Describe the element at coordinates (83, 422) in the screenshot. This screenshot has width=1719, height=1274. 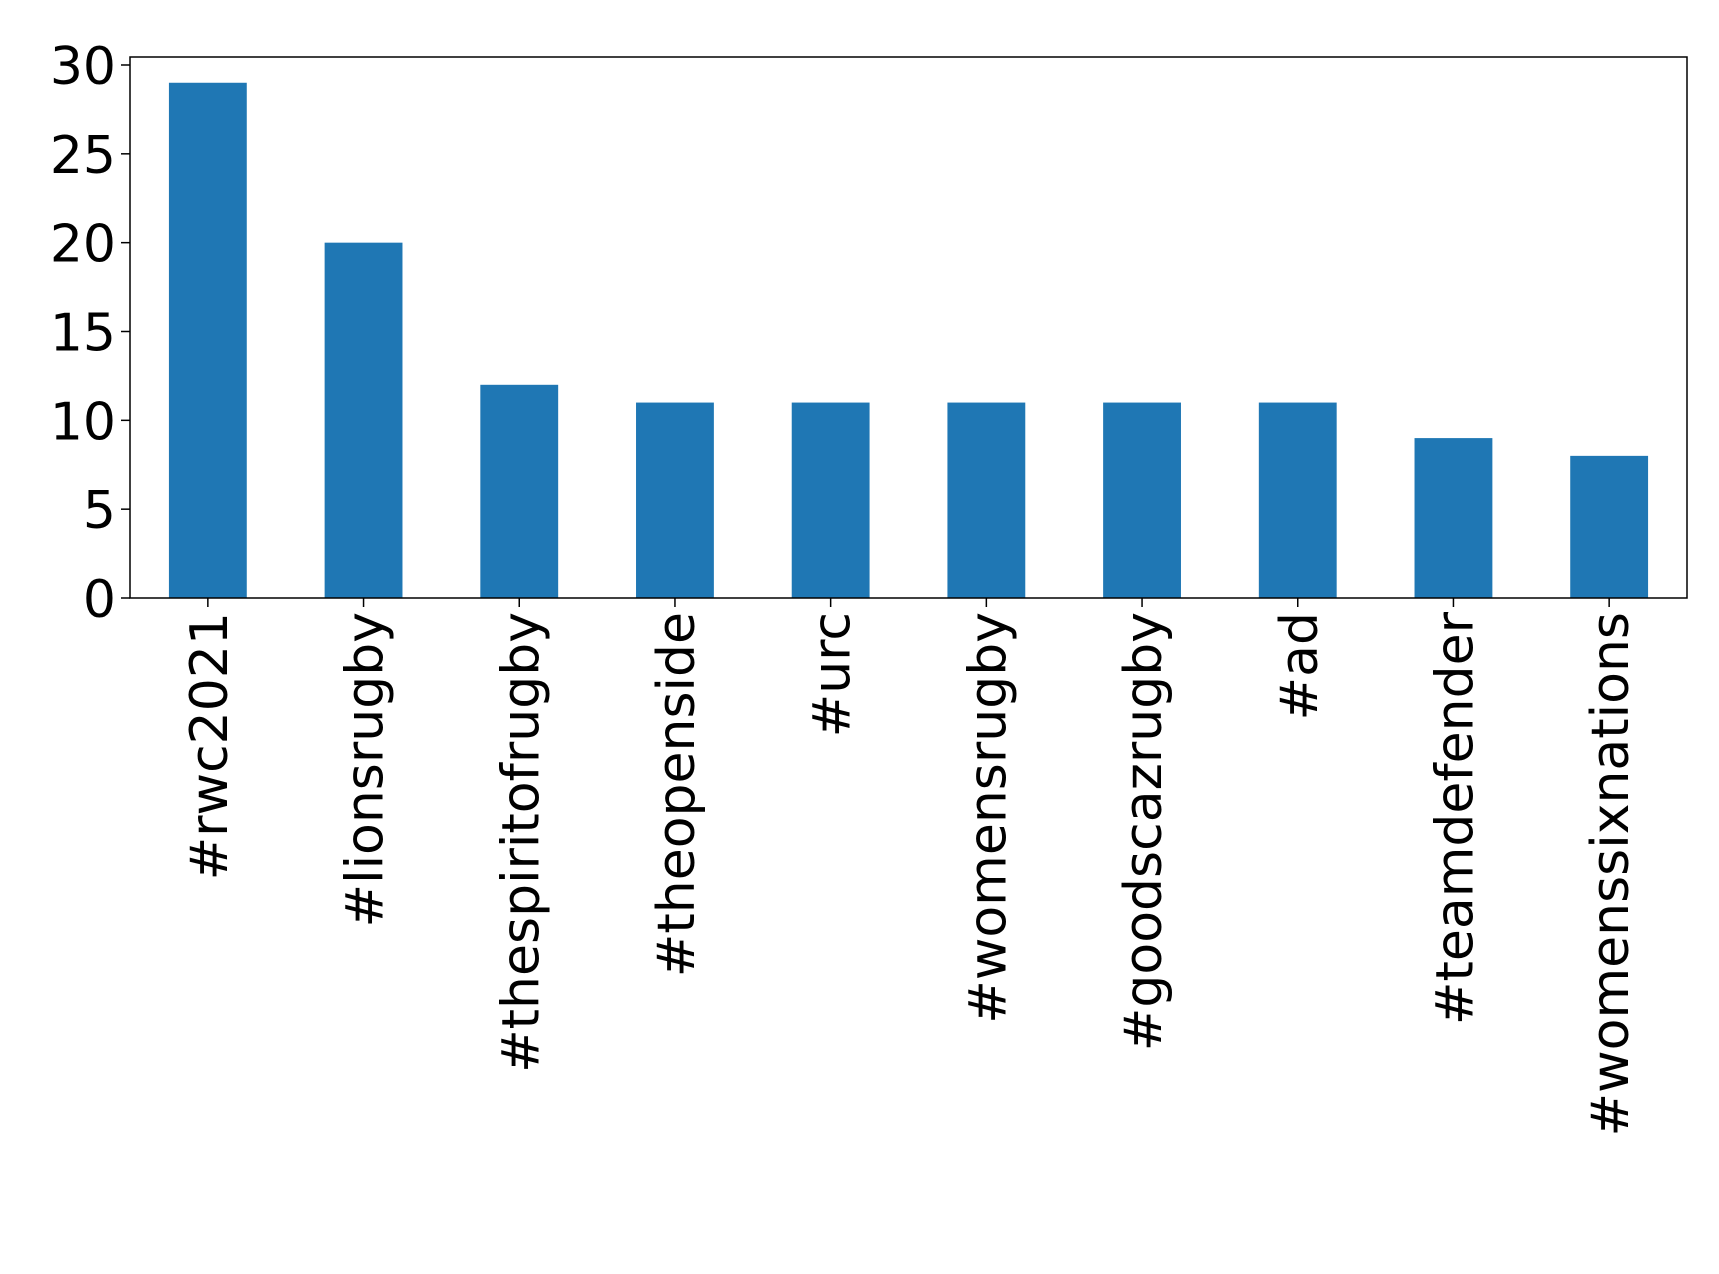
I see `y-tick-label: 10` at that location.